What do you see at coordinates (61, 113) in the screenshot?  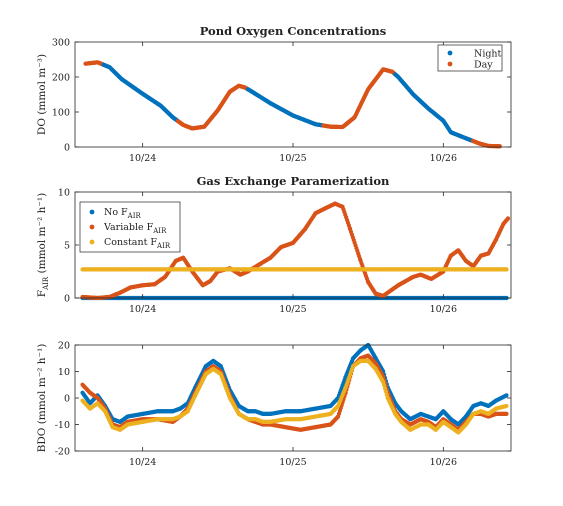 I see `y-tick-label: 100` at bounding box center [61, 113].